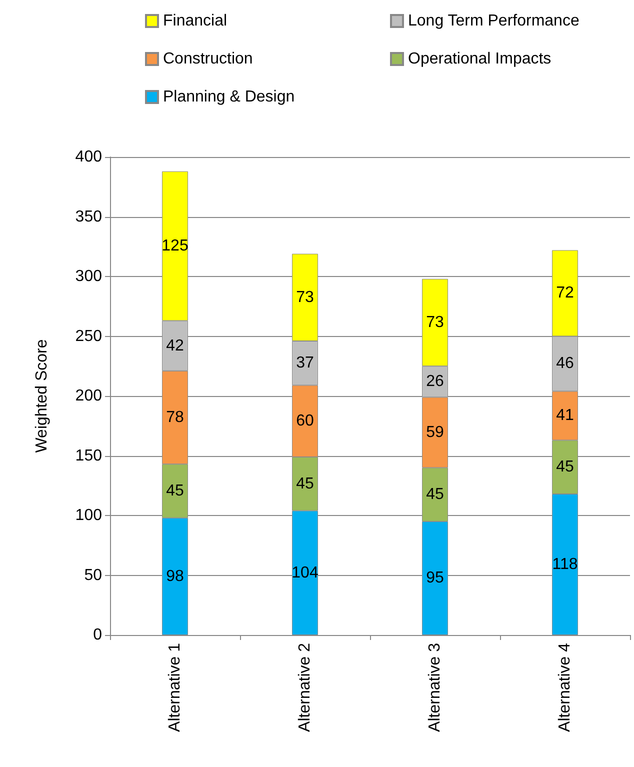 Image resolution: width=634 pixels, height=767 pixels. I want to click on y-tick-label: 350, so click(88, 217).